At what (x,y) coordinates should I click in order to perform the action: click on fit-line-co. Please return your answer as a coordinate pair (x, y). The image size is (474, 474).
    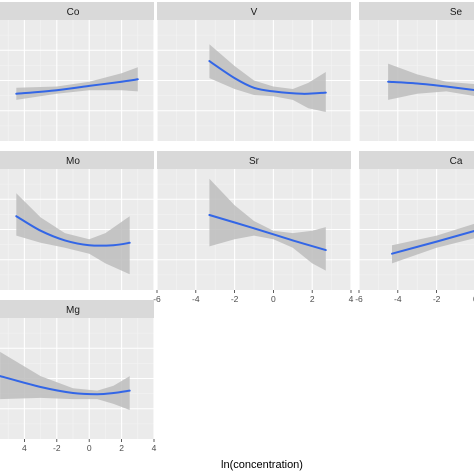
    Looking at the image, I should click on (77, 86).